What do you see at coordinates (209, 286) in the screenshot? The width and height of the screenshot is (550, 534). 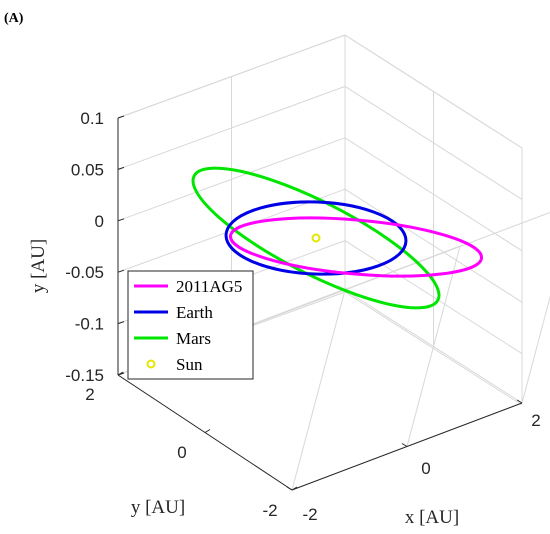 I see `legend-label: 2011AG5` at bounding box center [209, 286].